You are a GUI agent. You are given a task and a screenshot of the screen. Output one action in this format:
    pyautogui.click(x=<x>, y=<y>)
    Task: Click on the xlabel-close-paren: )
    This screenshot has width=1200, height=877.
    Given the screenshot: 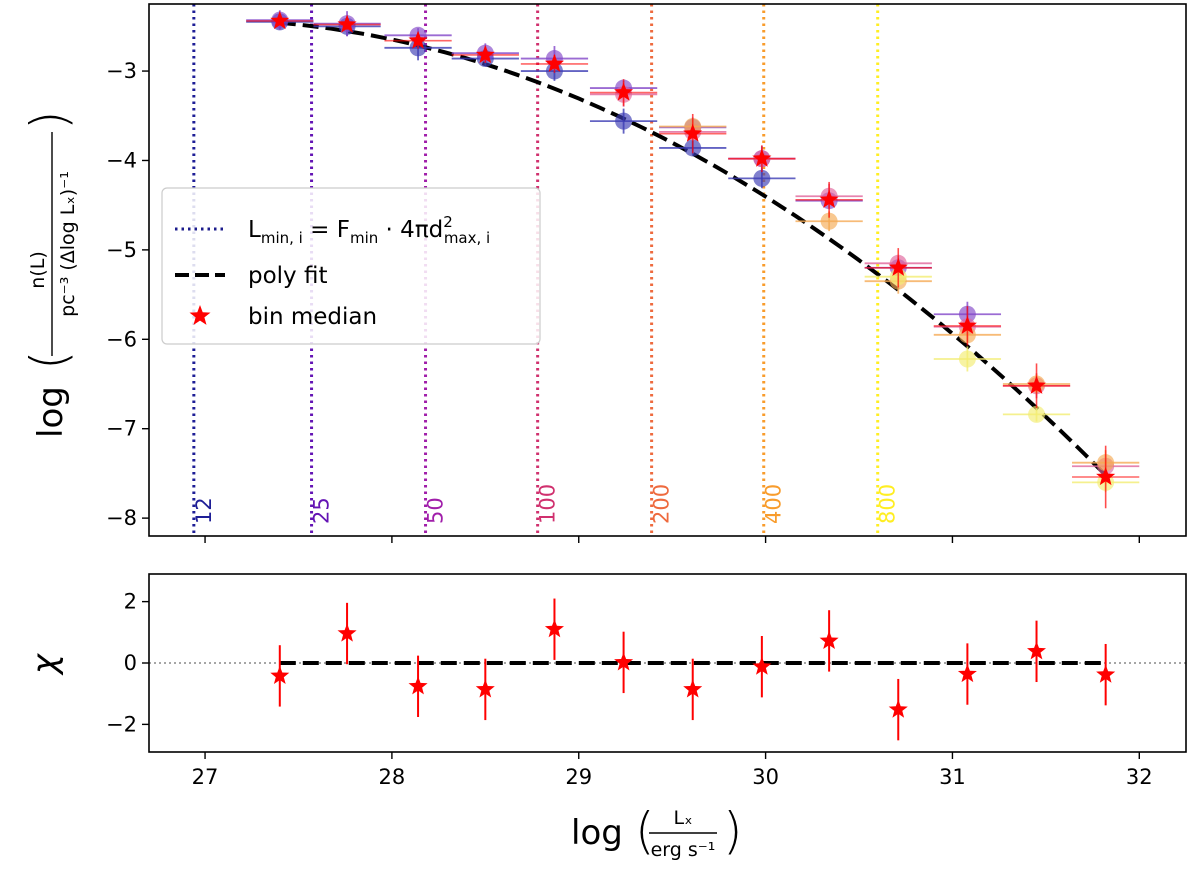 What is the action you would take?
    pyautogui.click(x=733, y=831)
    